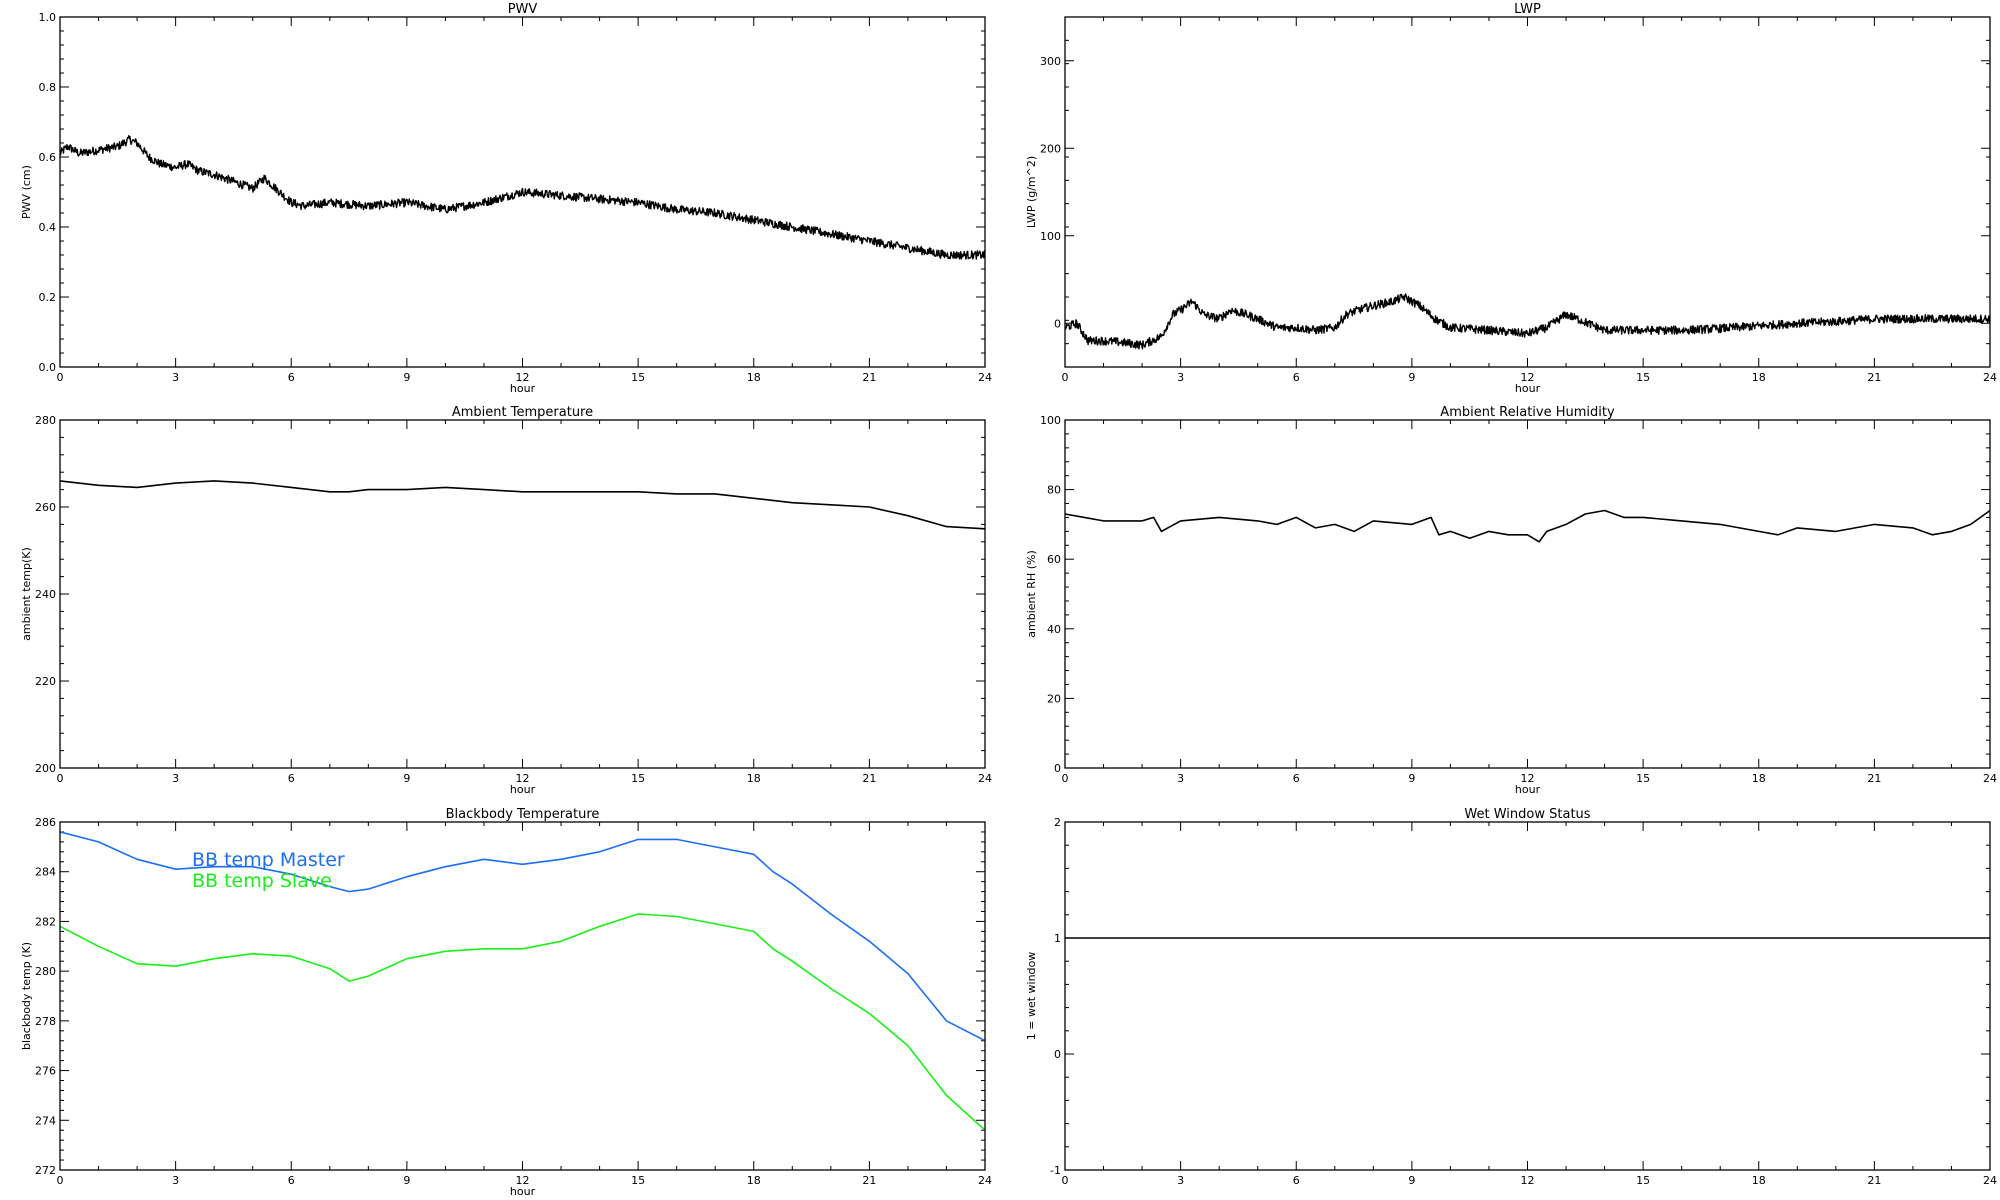 Image resolution: width=2000 pixels, height=1200 pixels. I want to click on y-axis-label: 1 = wet window, so click(1031, 996).